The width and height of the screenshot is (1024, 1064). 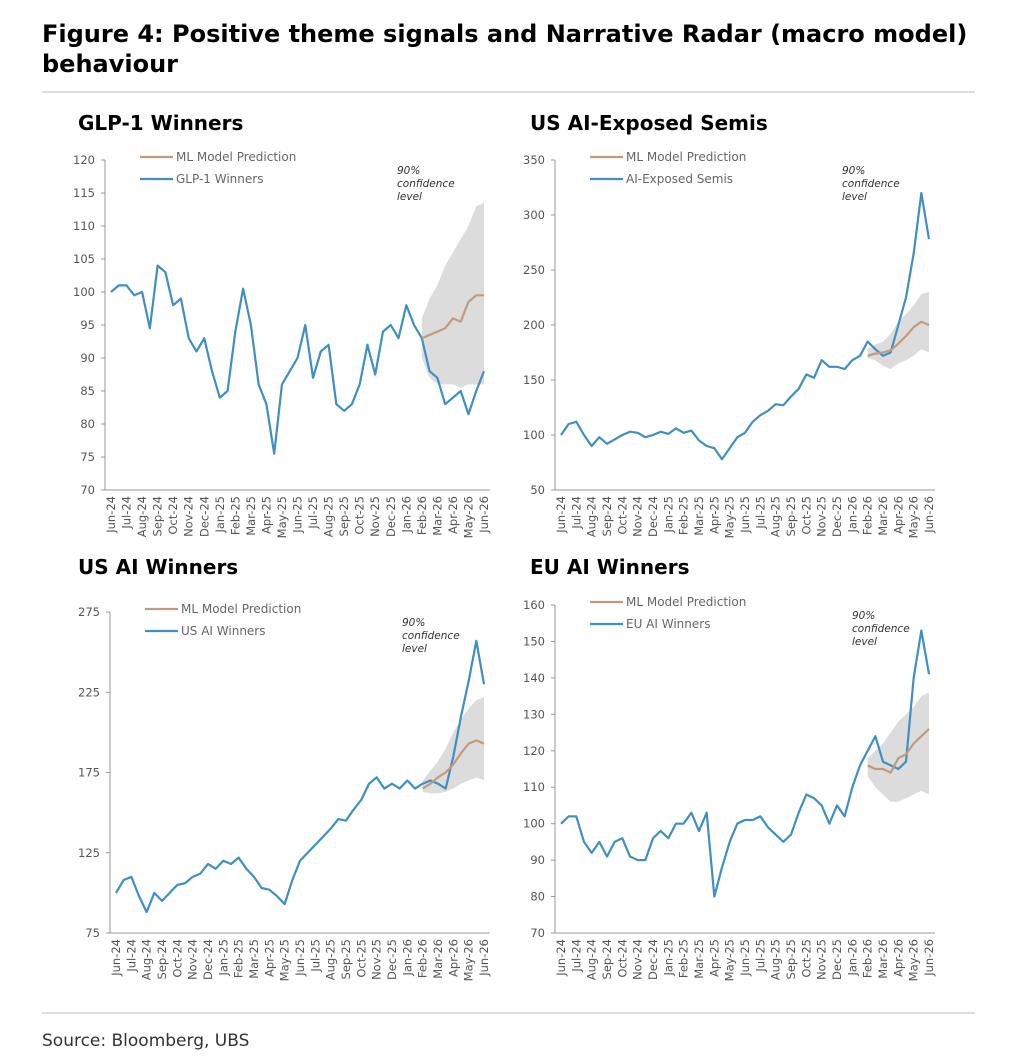 What do you see at coordinates (534, 270) in the screenshot?
I see `y-tick-label: 250` at bounding box center [534, 270].